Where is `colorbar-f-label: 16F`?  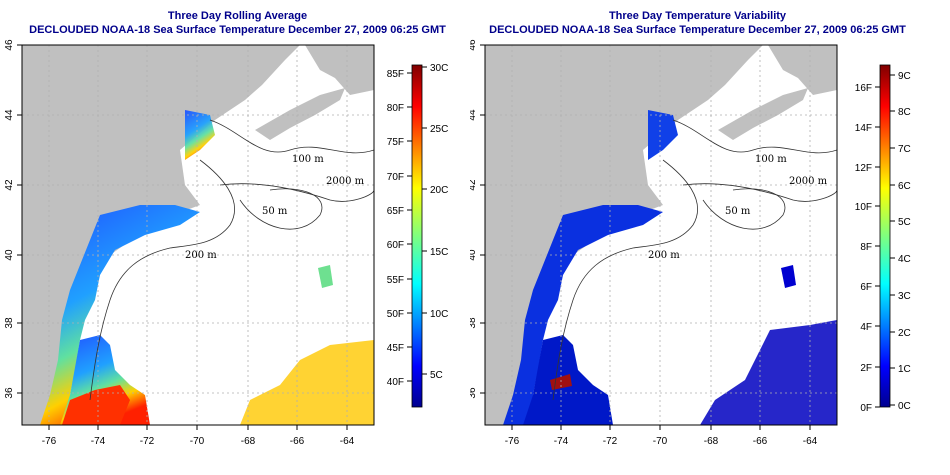
colorbar-f-label: 16F is located at coordinates (863, 88).